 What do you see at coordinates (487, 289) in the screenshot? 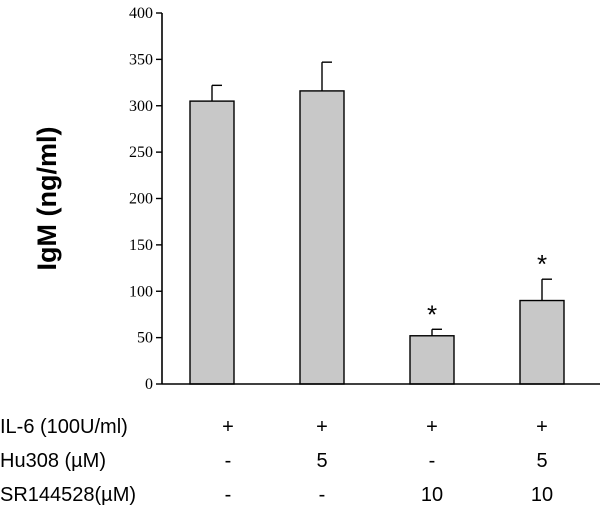
I see `significance-markers: **` at bounding box center [487, 289].